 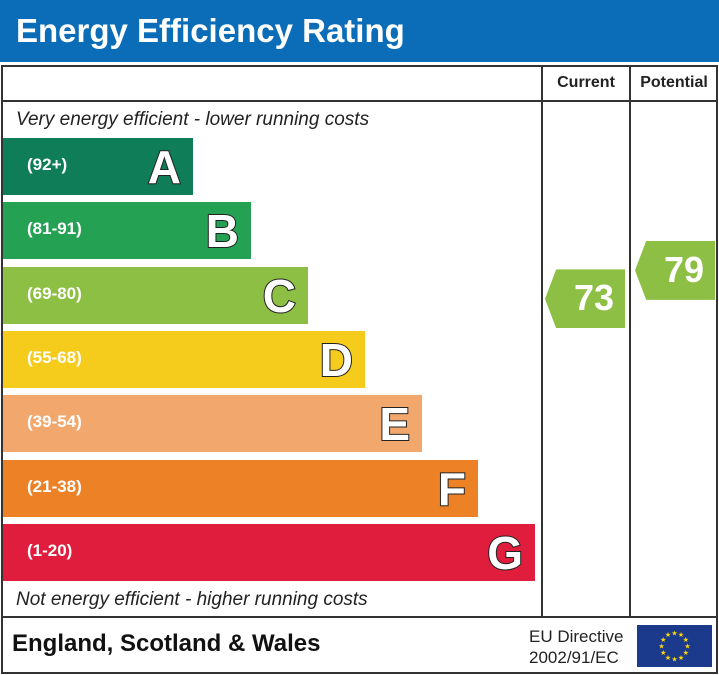 What do you see at coordinates (684, 269) in the screenshot?
I see `potential-rating-value: 79` at bounding box center [684, 269].